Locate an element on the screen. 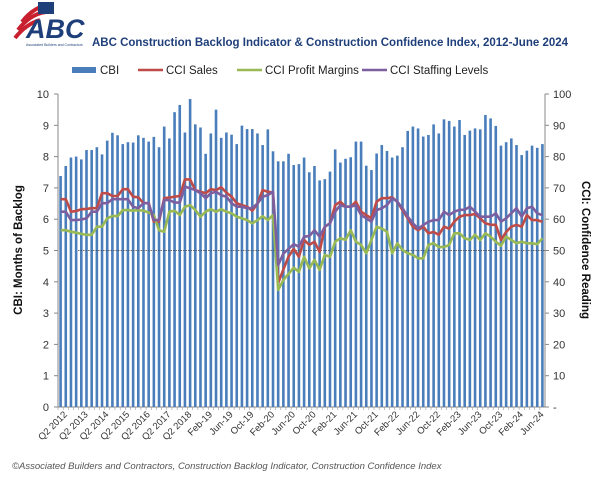 Image resolution: width=600 pixels, height=497 pixels. left-tick-label: 0 is located at coordinates (46, 408).